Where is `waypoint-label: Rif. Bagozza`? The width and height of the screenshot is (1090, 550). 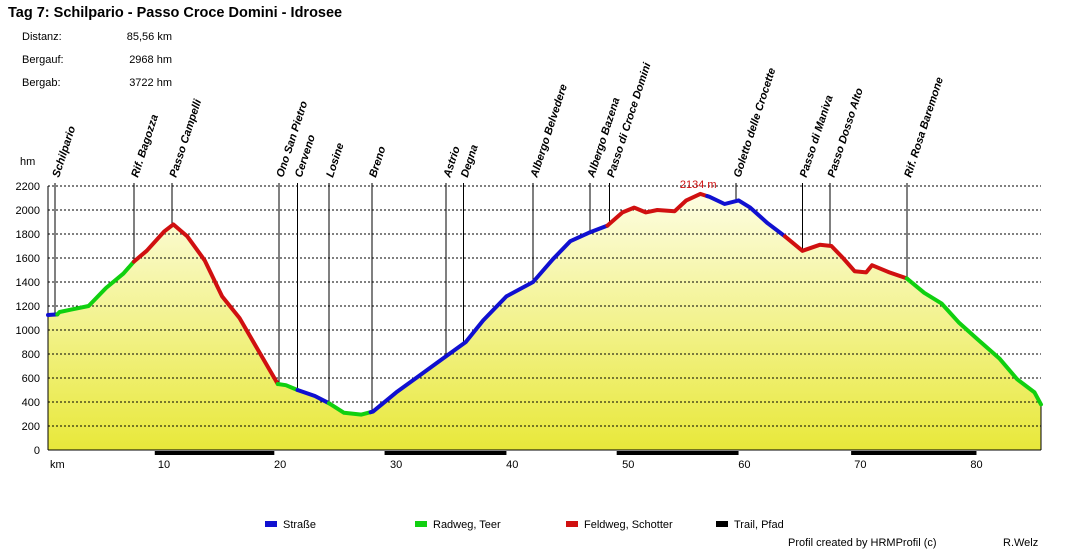 waypoint-label: Rif. Bagozza is located at coordinates (145, 146).